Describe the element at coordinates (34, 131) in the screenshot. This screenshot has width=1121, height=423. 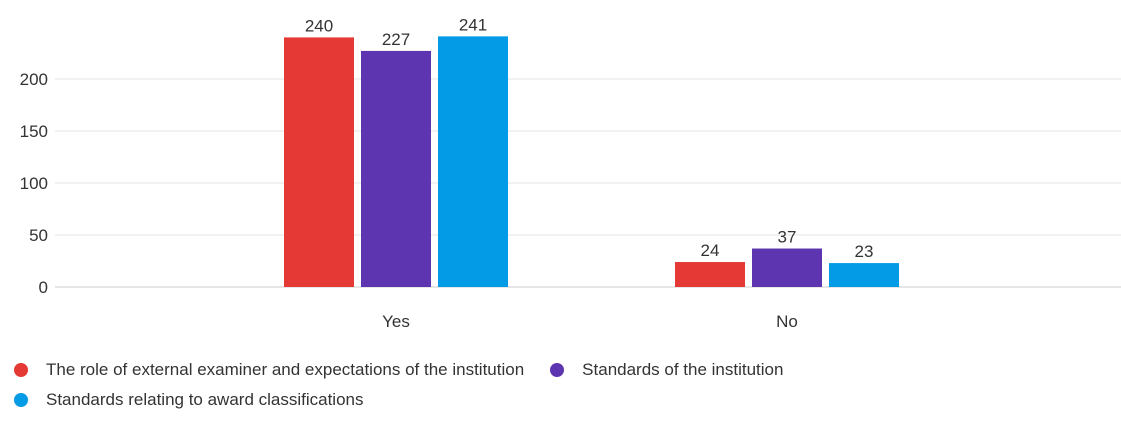
I see `y-tick-label: 150` at that location.